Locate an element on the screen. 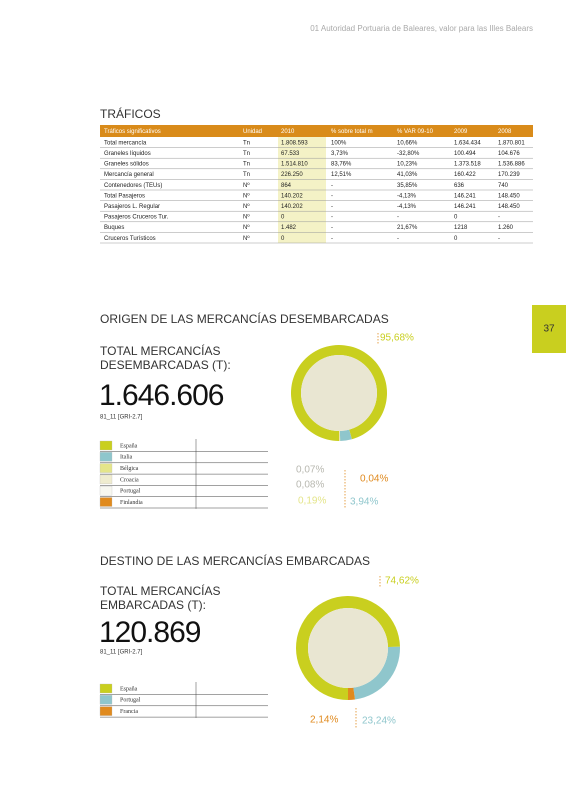 The width and height of the screenshot is (566, 800). table-cell: Contenedores (TEUs) is located at coordinates (133, 186).